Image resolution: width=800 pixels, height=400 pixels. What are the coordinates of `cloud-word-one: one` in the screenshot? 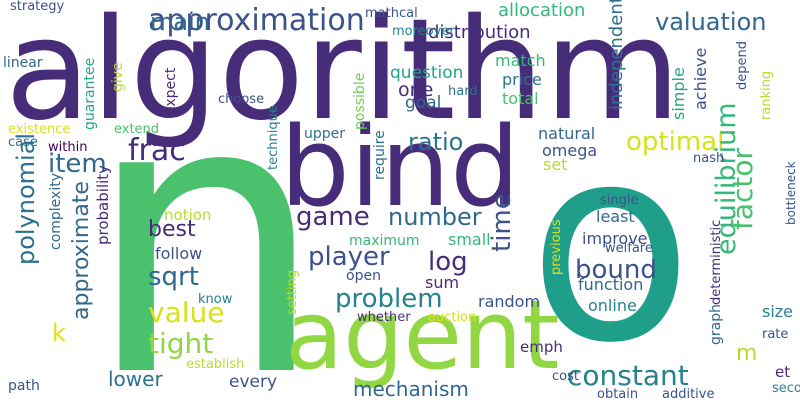 It's located at (415, 90).